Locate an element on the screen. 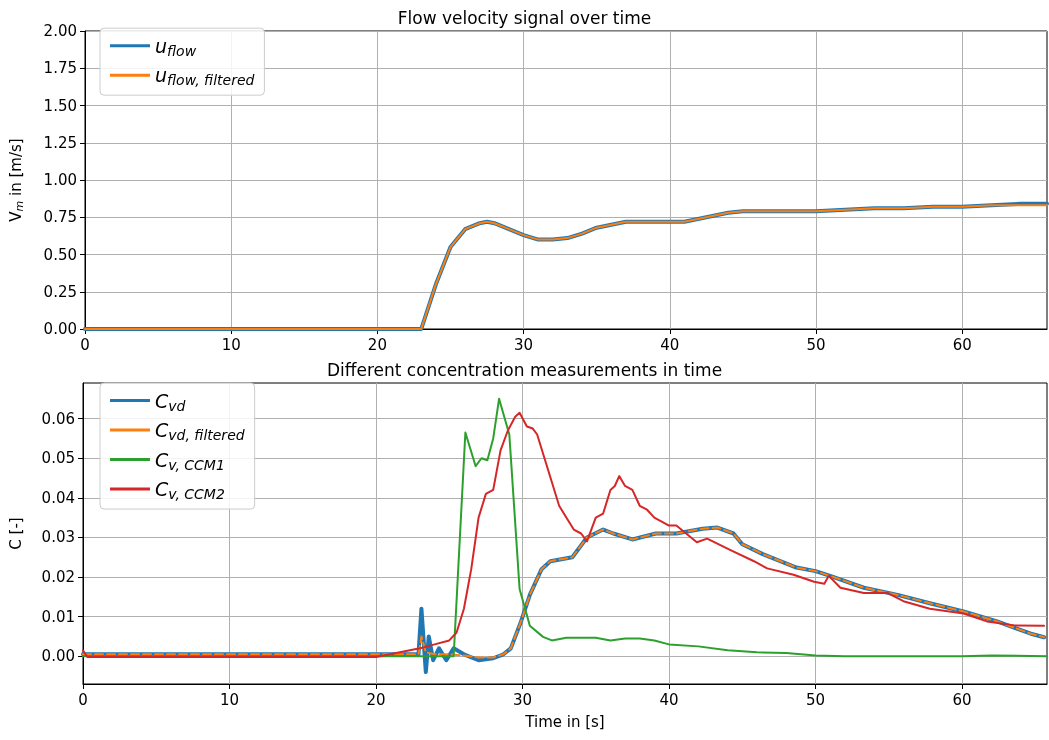 The image size is (1049, 740). y-tick-label: 0.25 is located at coordinates (60, 291).